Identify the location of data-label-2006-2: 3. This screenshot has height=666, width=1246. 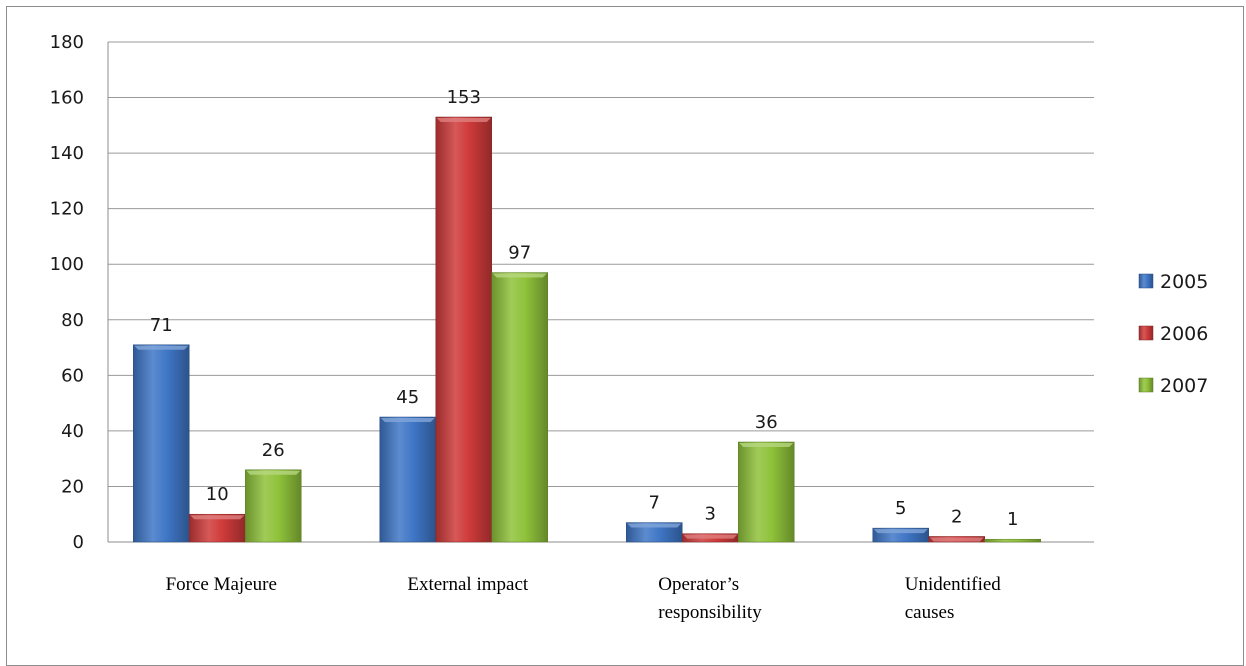
(710, 514).